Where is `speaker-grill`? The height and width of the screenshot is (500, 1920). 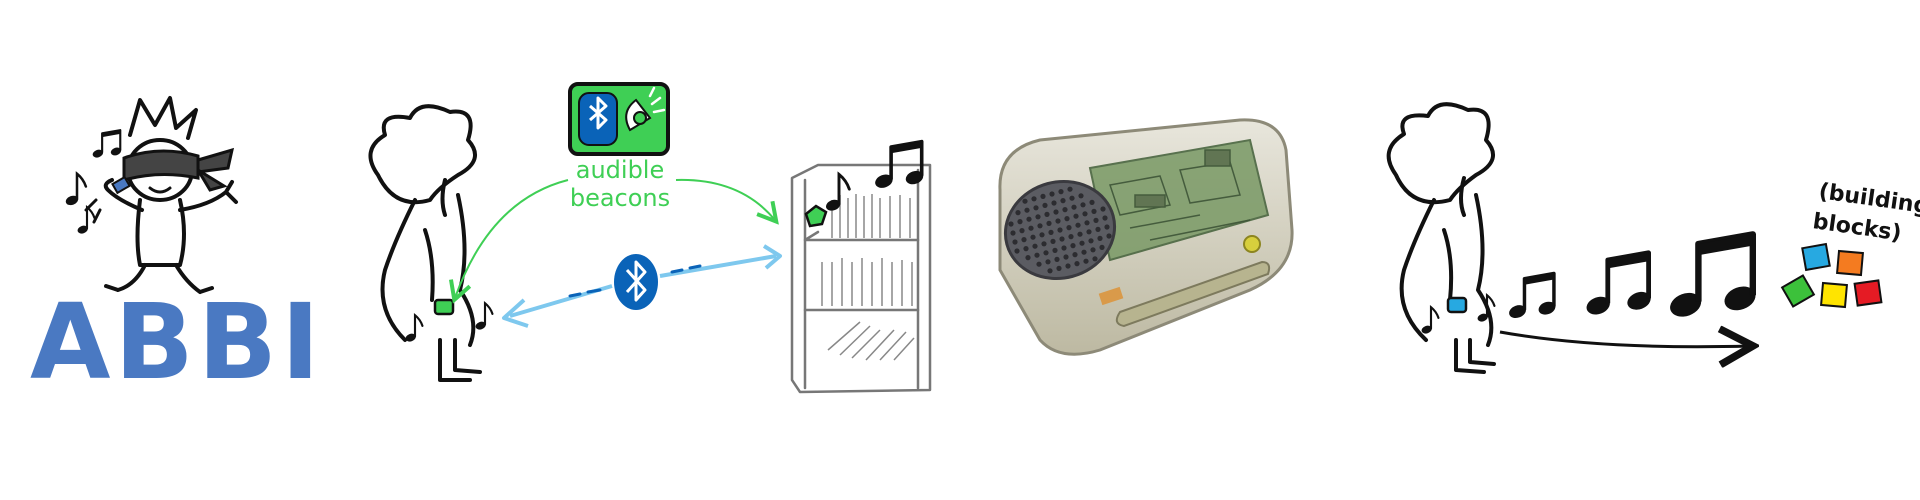 speaker-grill is located at coordinates (1060, 230).